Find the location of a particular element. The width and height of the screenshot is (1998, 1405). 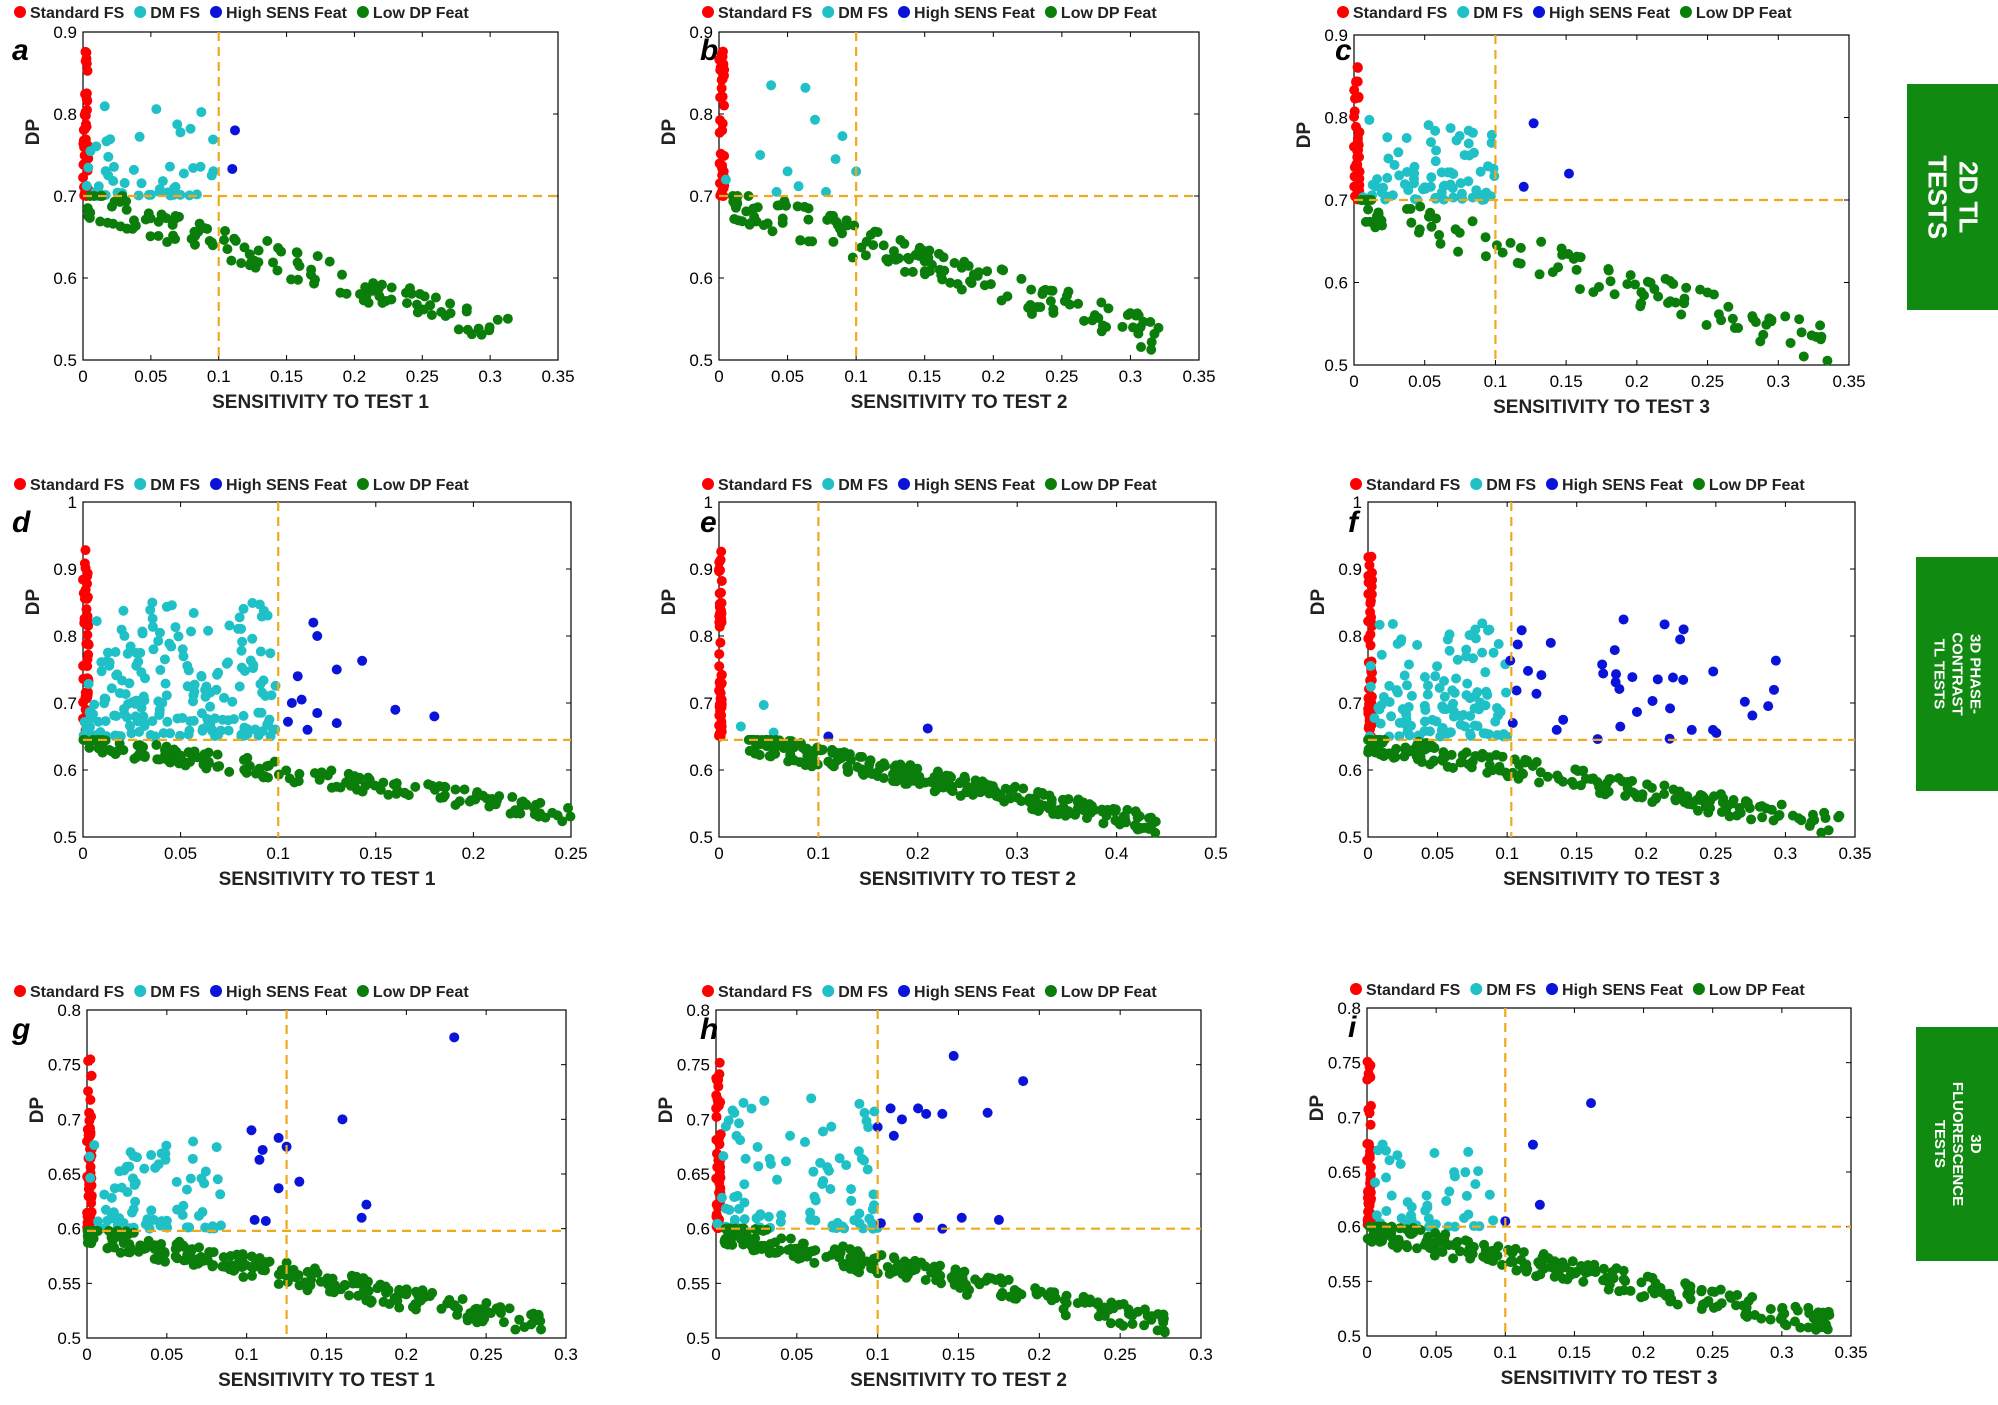

legend-marker-standard is located at coordinates (708, 12).